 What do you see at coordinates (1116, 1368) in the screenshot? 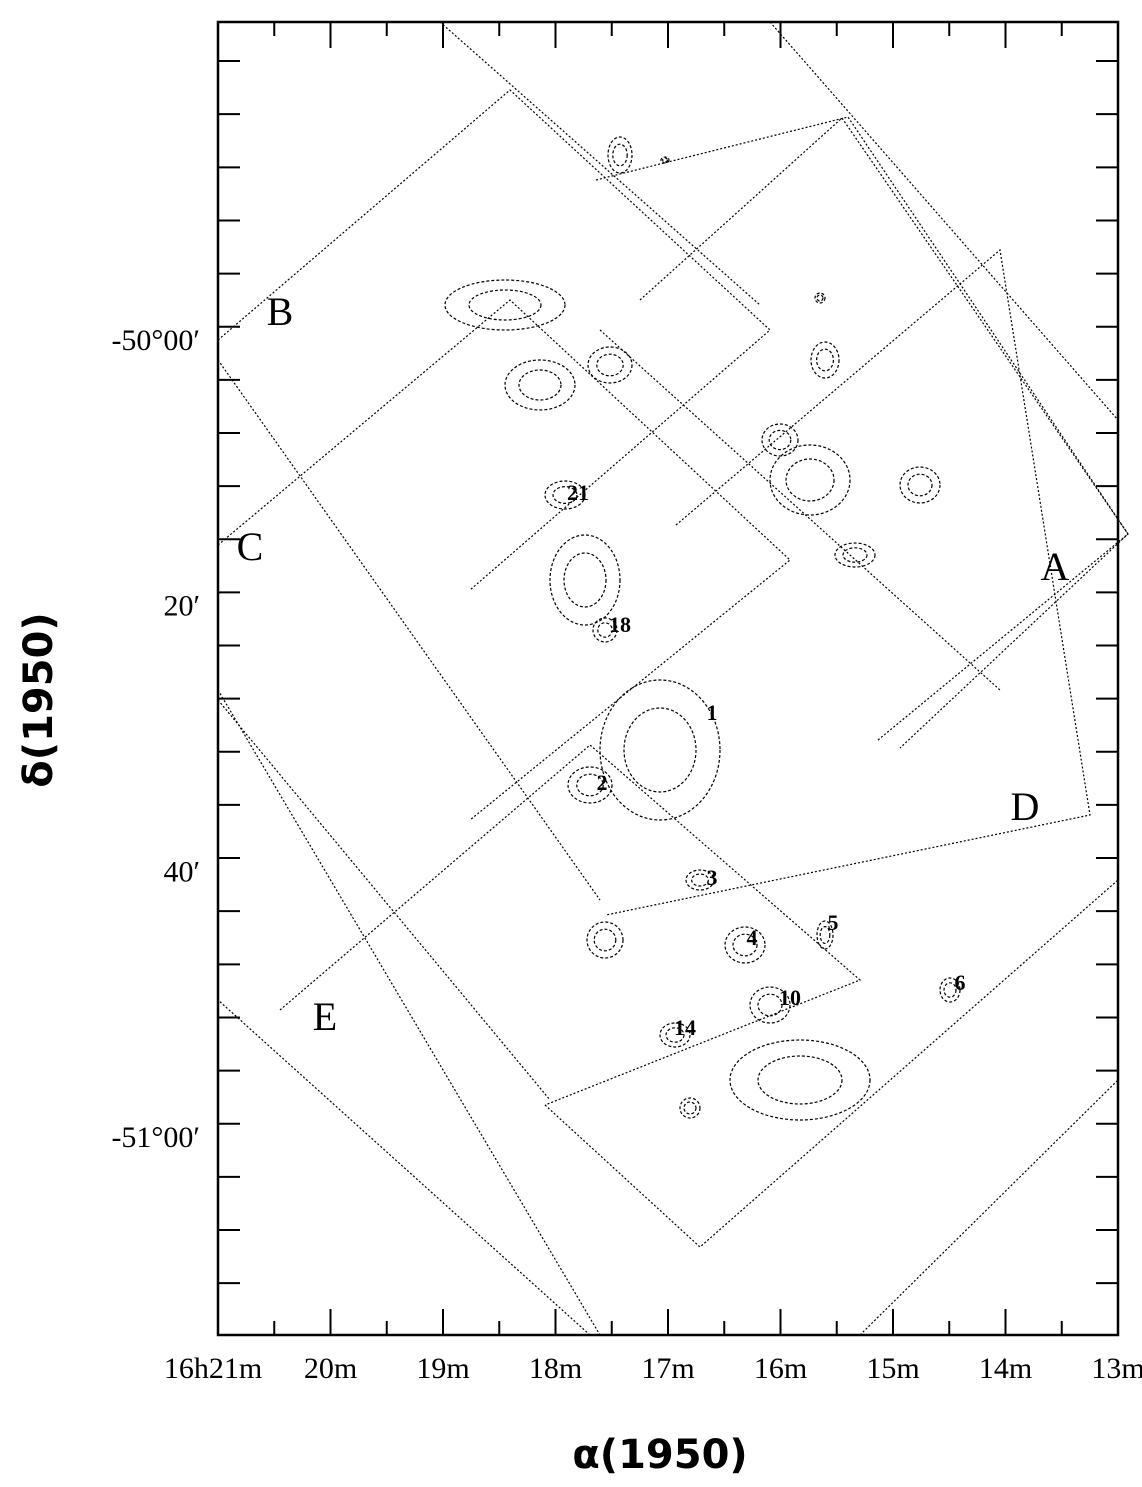
I see `x-tick-label: 13m` at bounding box center [1116, 1368].